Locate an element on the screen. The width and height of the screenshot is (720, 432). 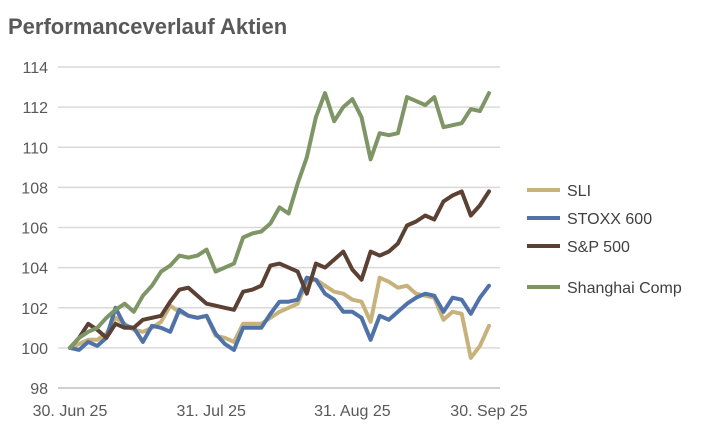
x-tick-label: 31. Aug 25 is located at coordinates (352, 411).